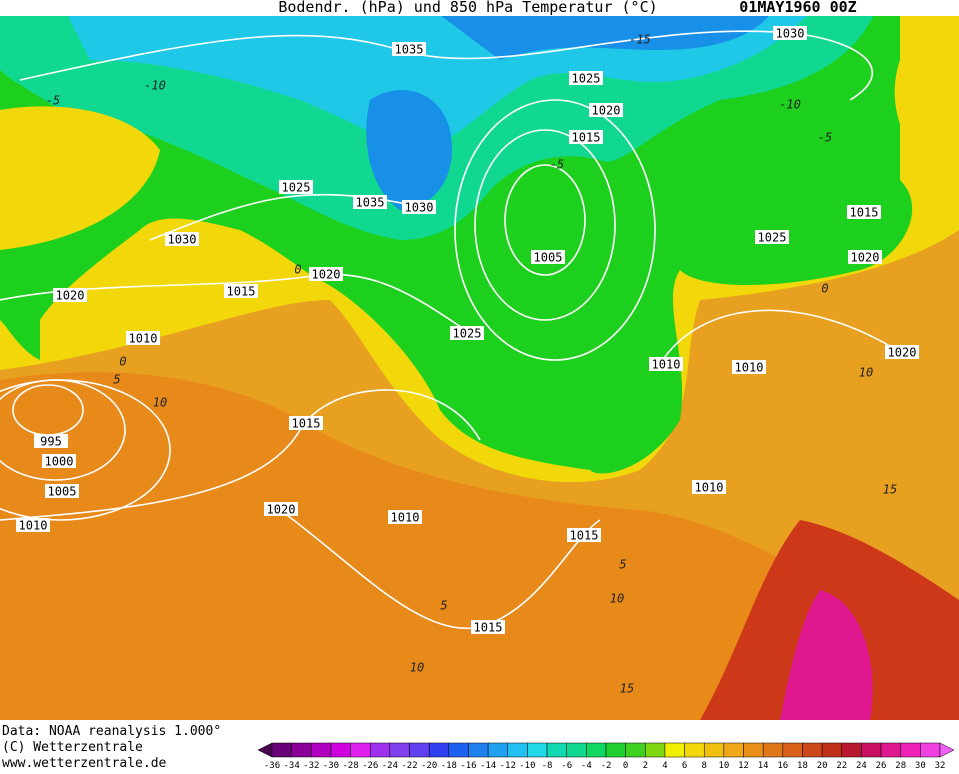  I want to click on footer-url: www.wetterzentrale.de, so click(84, 763).